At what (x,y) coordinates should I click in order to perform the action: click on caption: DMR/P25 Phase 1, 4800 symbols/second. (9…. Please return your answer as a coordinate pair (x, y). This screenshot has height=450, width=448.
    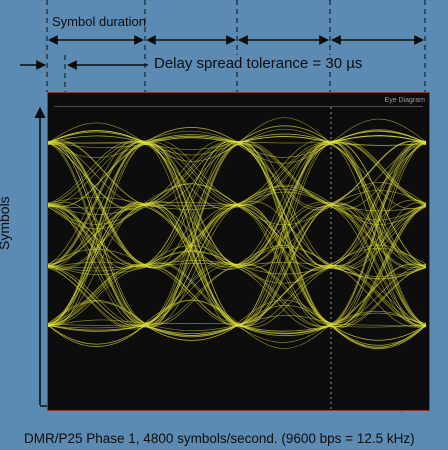
    Looking at the image, I should click on (219, 438).